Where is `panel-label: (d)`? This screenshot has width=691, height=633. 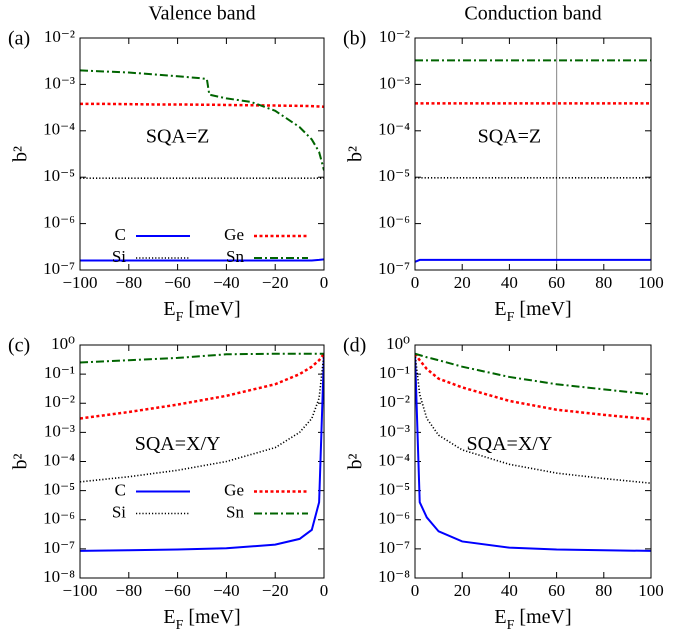
panel-label: (d) is located at coordinates (354, 346).